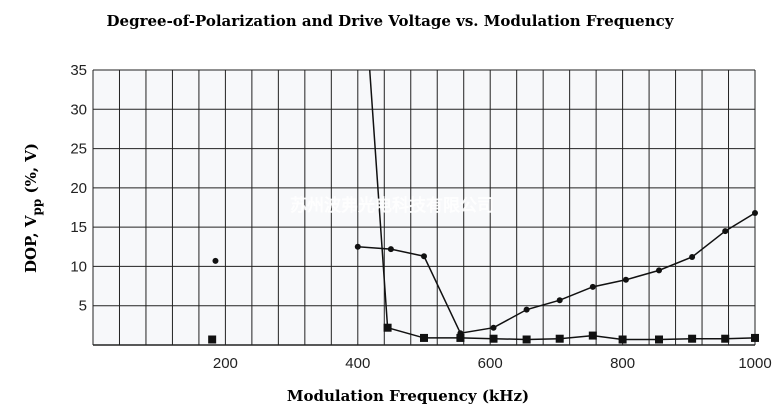 The image size is (780, 412). I want to click on y-label-main: DOP, V, so click(31, 244).